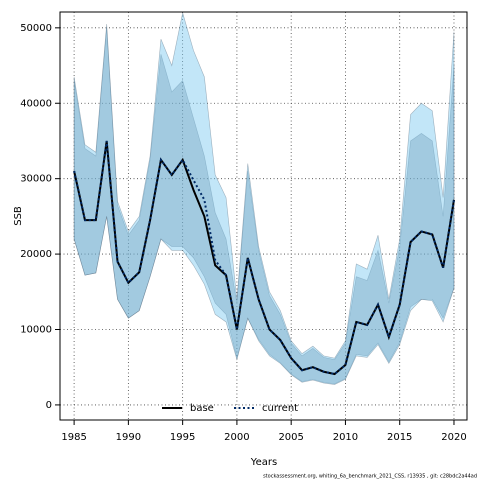 Image resolution: width=480 pixels, height=480 pixels. Describe the element at coordinates (49, 405) in the screenshot. I see `y-tick-label: 0` at that location.